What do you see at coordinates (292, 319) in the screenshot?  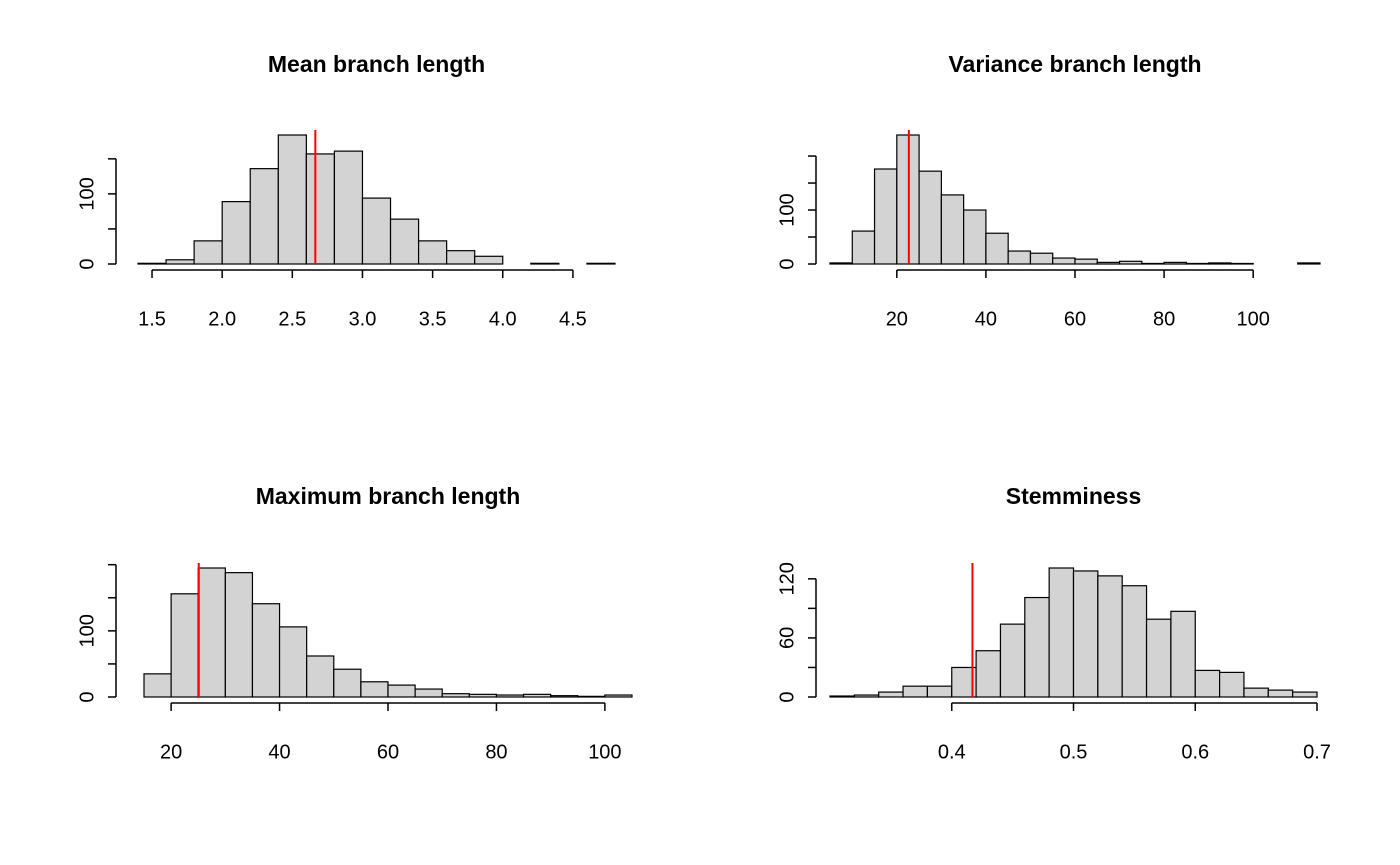 I see `x-tick-label: 2.5` at bounding box center [292, 319].